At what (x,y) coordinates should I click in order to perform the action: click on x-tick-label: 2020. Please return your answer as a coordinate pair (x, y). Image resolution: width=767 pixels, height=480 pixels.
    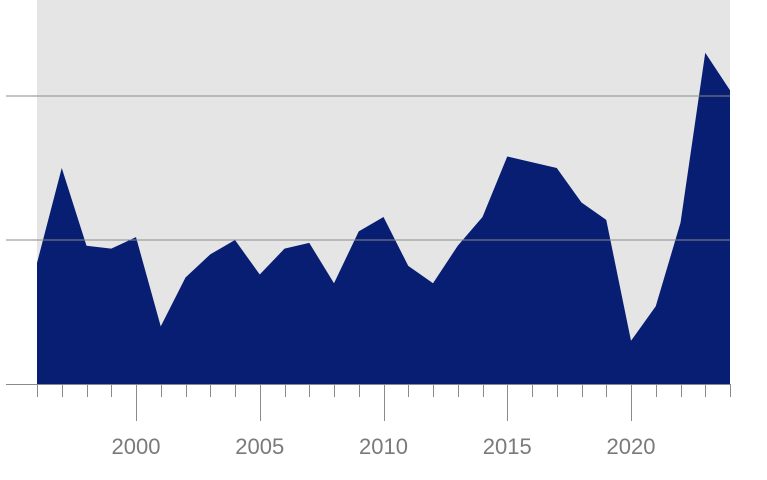
    Looking at the image, I should click on (631, 446).